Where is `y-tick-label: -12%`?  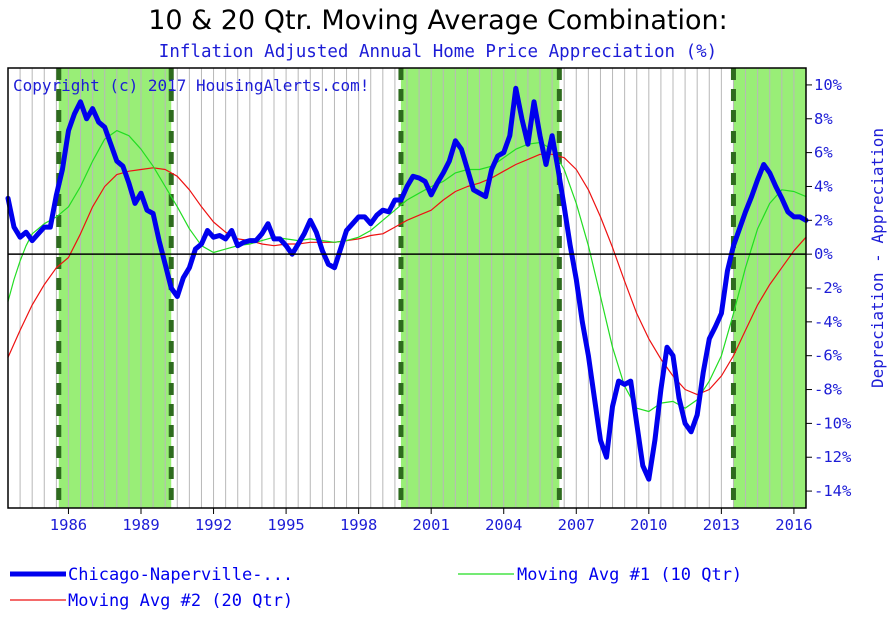
y-tick-label: -12% is located at coordinates (833, 457).